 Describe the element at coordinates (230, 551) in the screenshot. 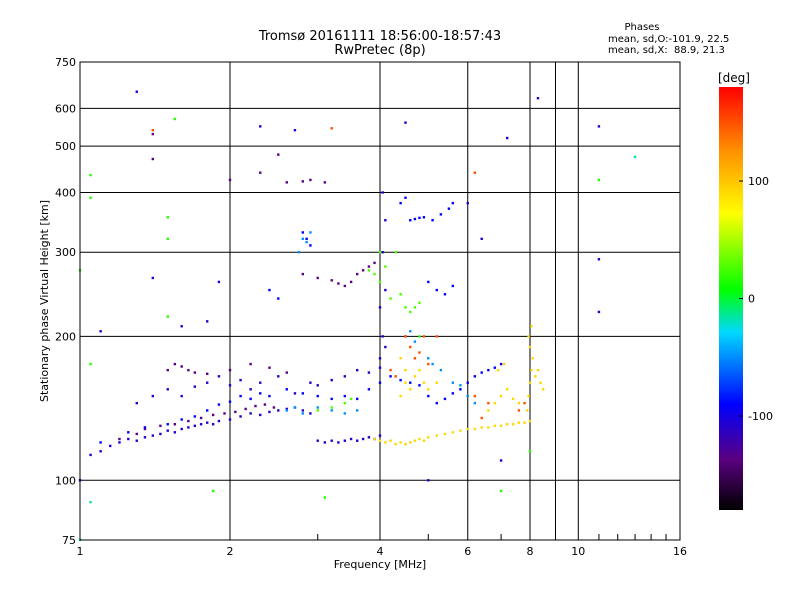

I see `x-tick-label: 2` at that location.